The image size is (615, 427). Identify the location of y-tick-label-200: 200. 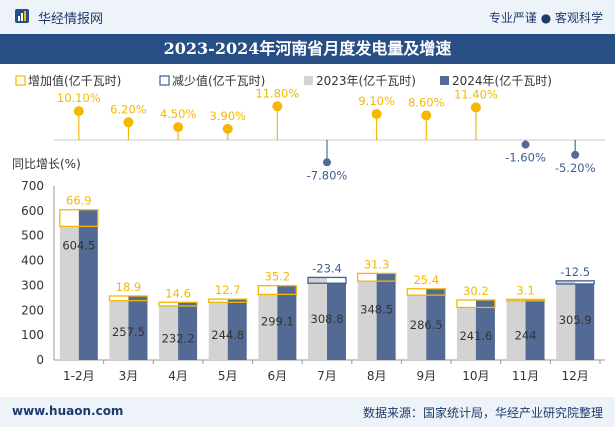
(32, 310).